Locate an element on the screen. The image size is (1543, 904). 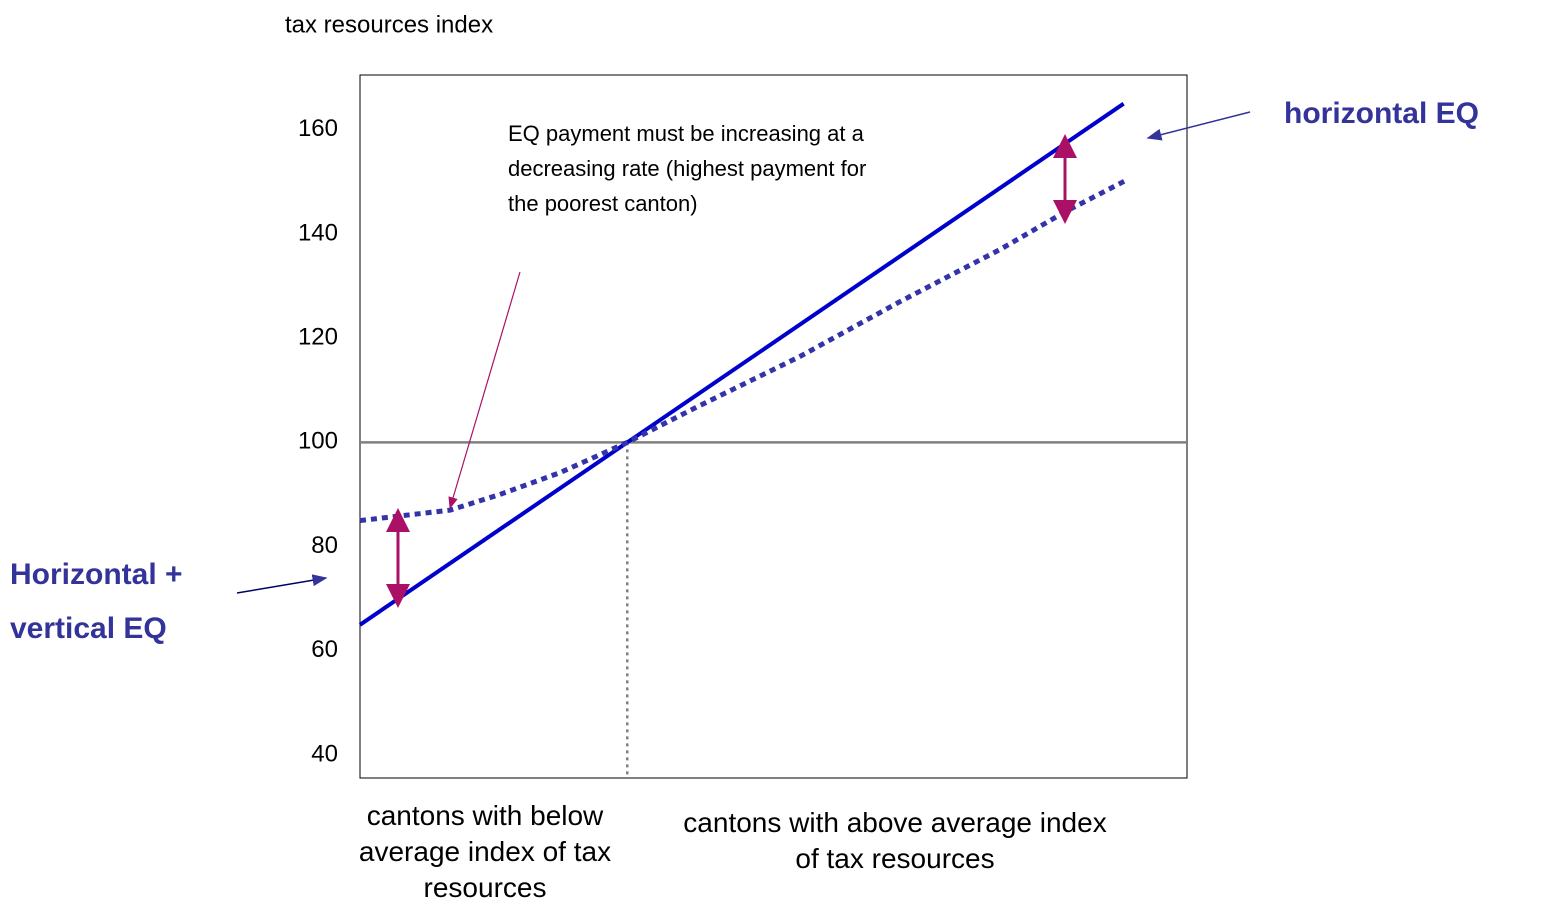
y-tick-label: 120 is located at coordinates (318, 337).